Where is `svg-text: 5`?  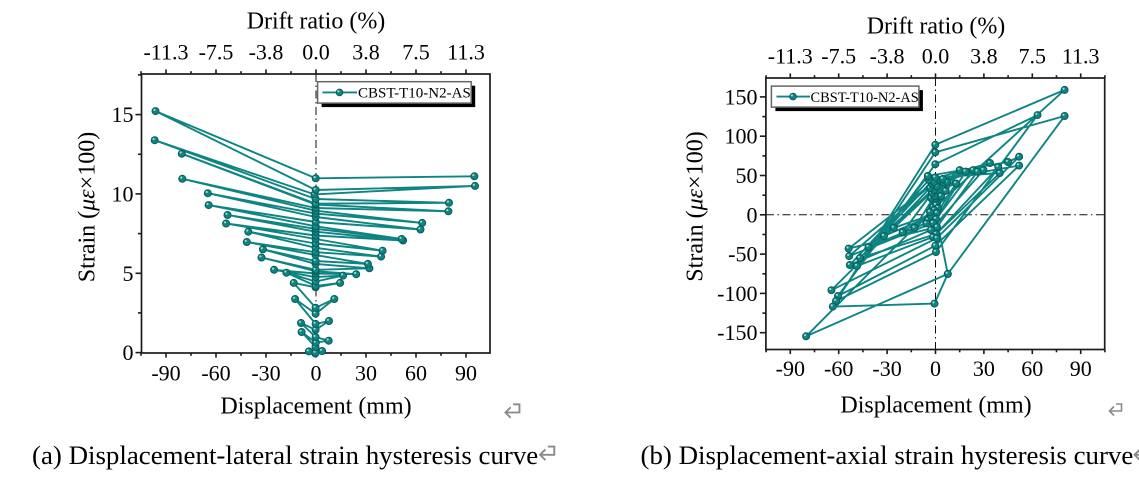
svg-text: 5 is located at coordinates (128, 273).